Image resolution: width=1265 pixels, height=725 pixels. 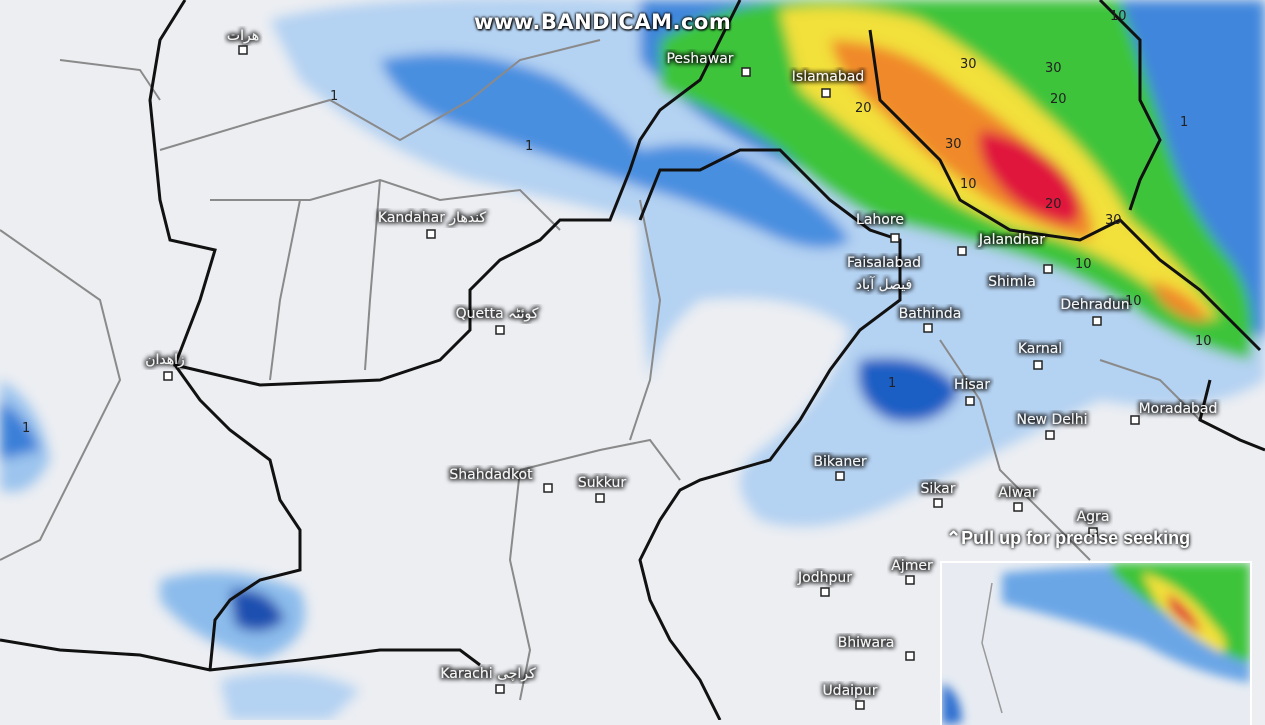 I want to click on seek-hint: ⌃Pull up for precise seeking, so click(x=1068, y=538).